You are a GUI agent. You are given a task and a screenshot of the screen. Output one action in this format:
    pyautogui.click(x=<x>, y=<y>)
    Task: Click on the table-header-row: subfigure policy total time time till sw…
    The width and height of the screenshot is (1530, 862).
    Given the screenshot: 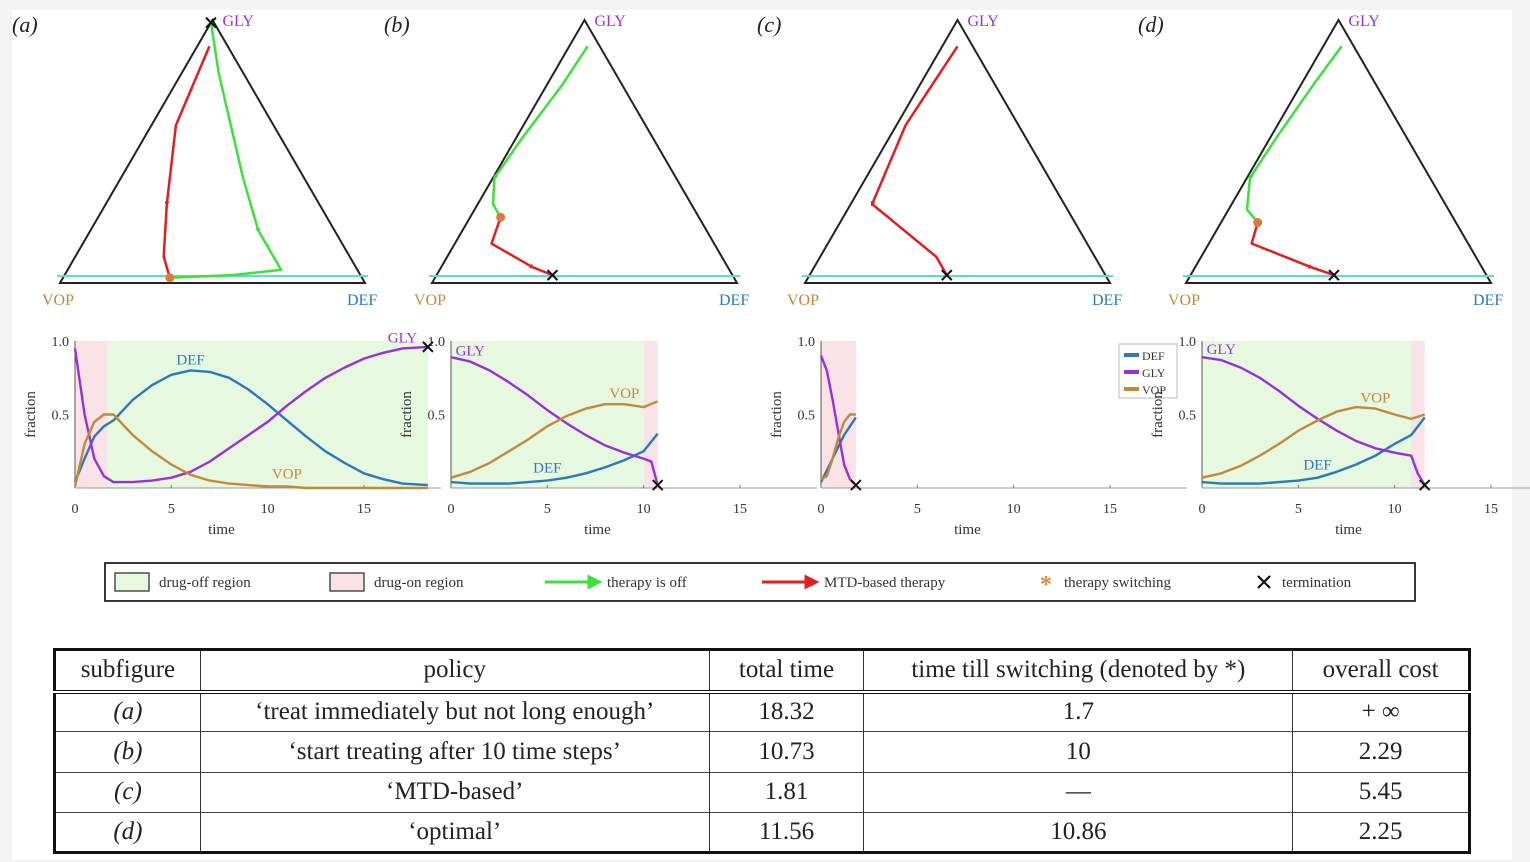 What is the action you would take?
    pyautogui.click(x=762, y=670)
    